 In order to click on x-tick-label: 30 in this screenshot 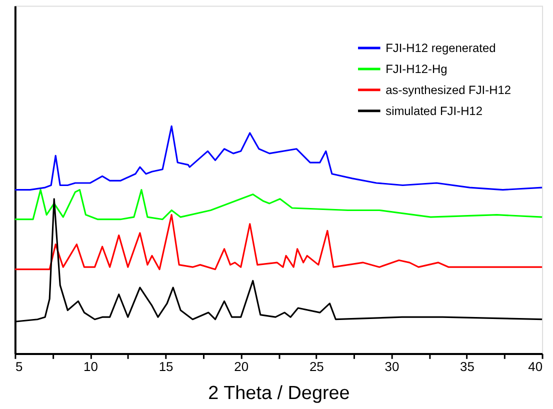, I will do `click(392, 366)`.